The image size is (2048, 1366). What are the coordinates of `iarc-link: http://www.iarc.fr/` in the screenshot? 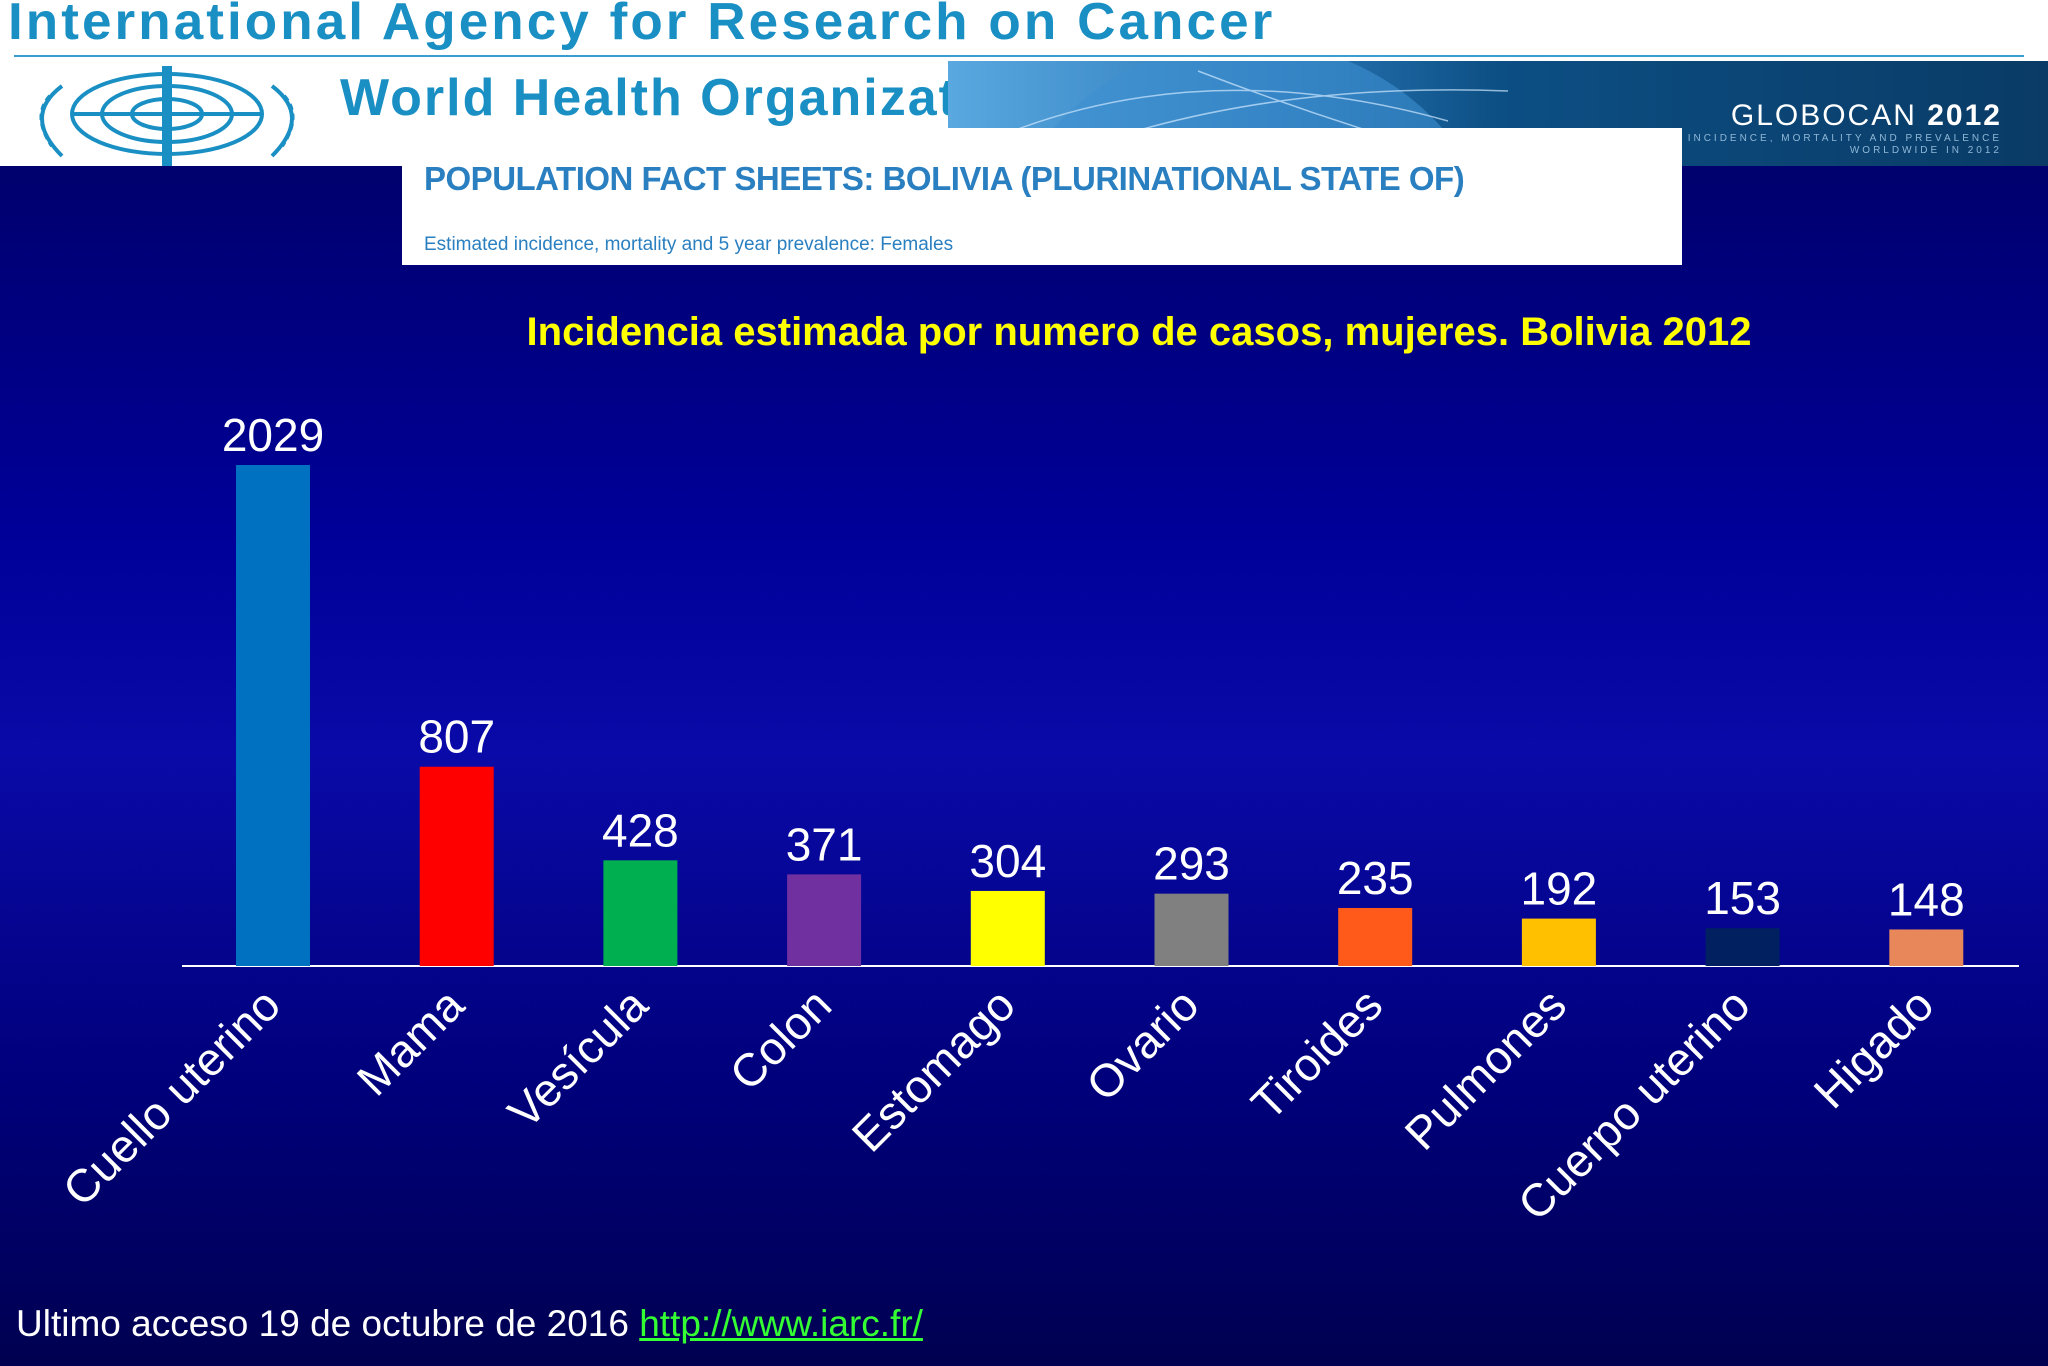 It's located at (781, 1323).